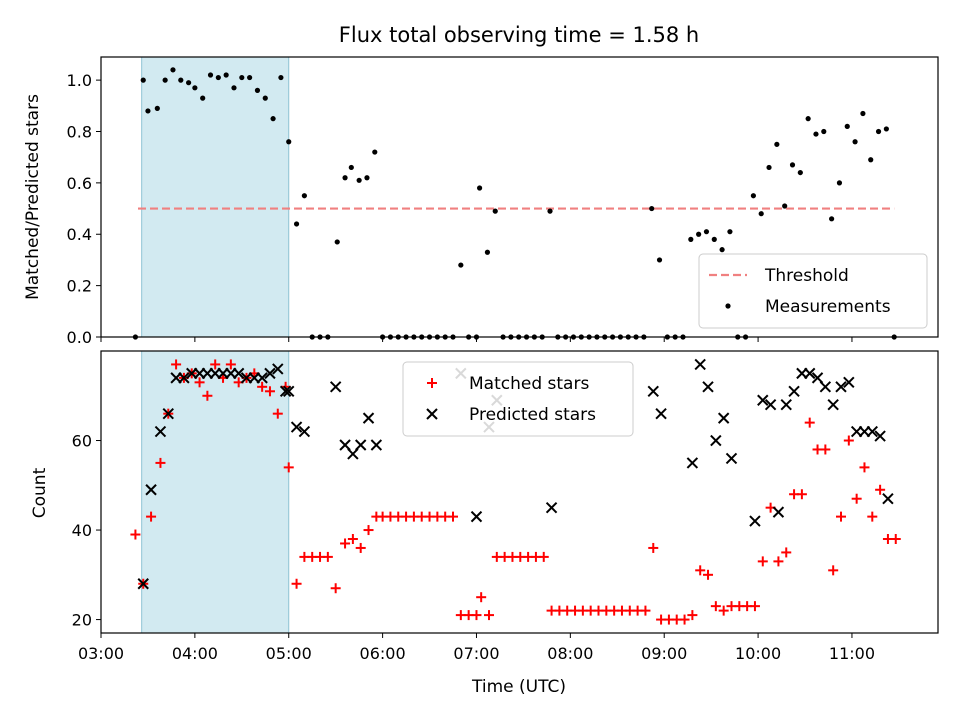  I want to click on top-panel-y-tick-label: 0.4, so click(79, 234).